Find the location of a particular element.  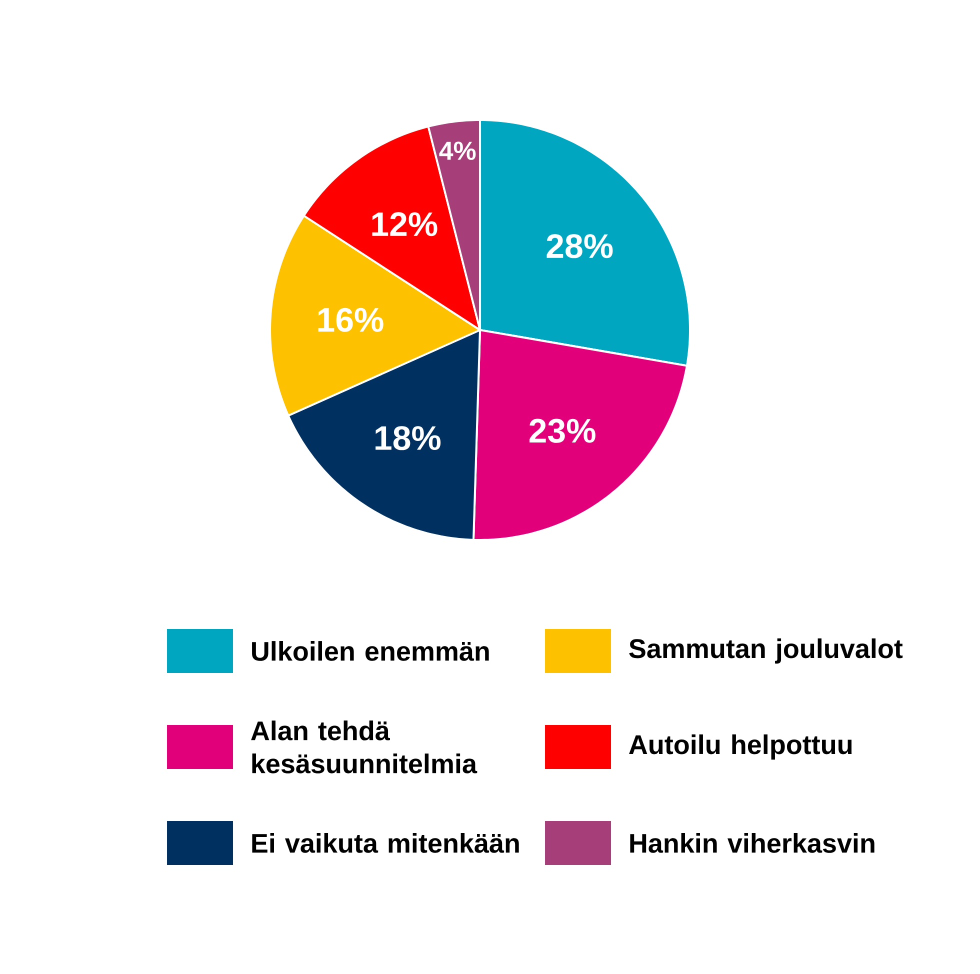

data-label: 18% is located at coordinates (408, 438).